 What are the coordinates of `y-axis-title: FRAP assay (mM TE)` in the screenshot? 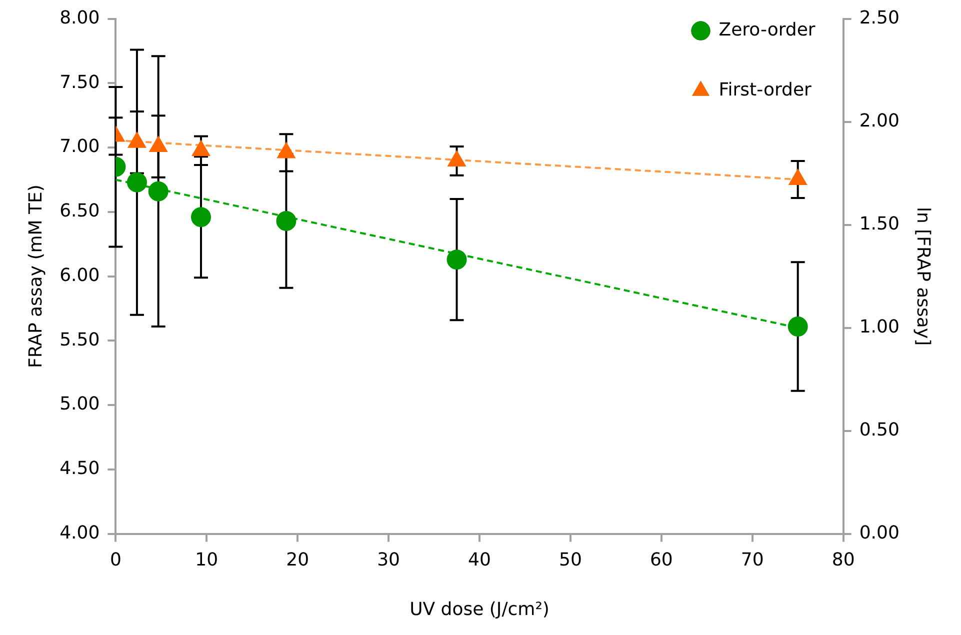 It's located at (35, 276).